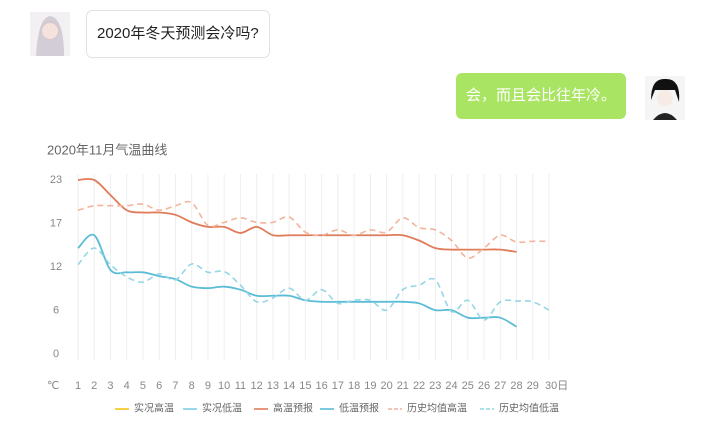 The width and height of the screenshot is (705, 432). What do you see at coordinates (175, 386) in the screenshot?
I see `x-tick-label: 7` at bounding box center [175, 386].